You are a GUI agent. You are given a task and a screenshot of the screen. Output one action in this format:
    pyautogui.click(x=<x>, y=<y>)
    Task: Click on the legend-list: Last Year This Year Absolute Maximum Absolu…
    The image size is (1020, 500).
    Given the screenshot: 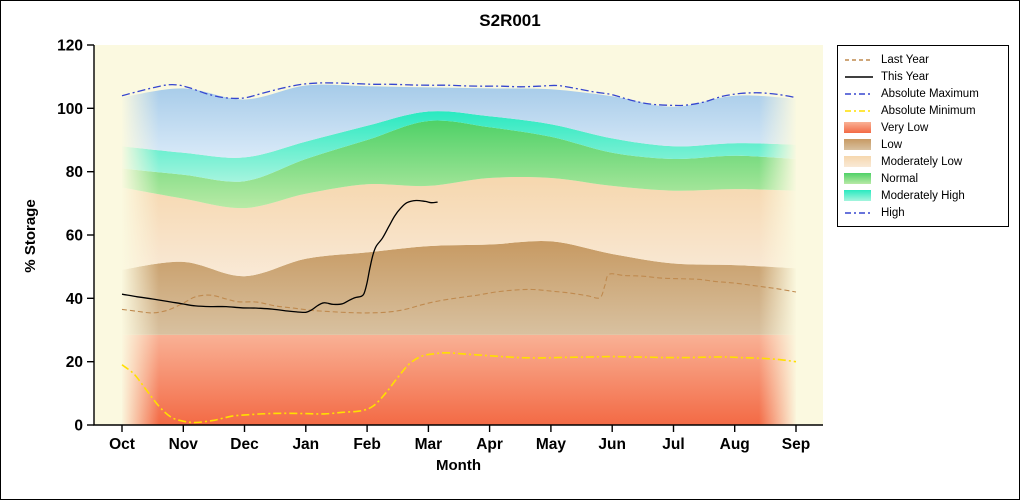 What is the action you would take?
    pyautogui.click(x=923, y=136)
    